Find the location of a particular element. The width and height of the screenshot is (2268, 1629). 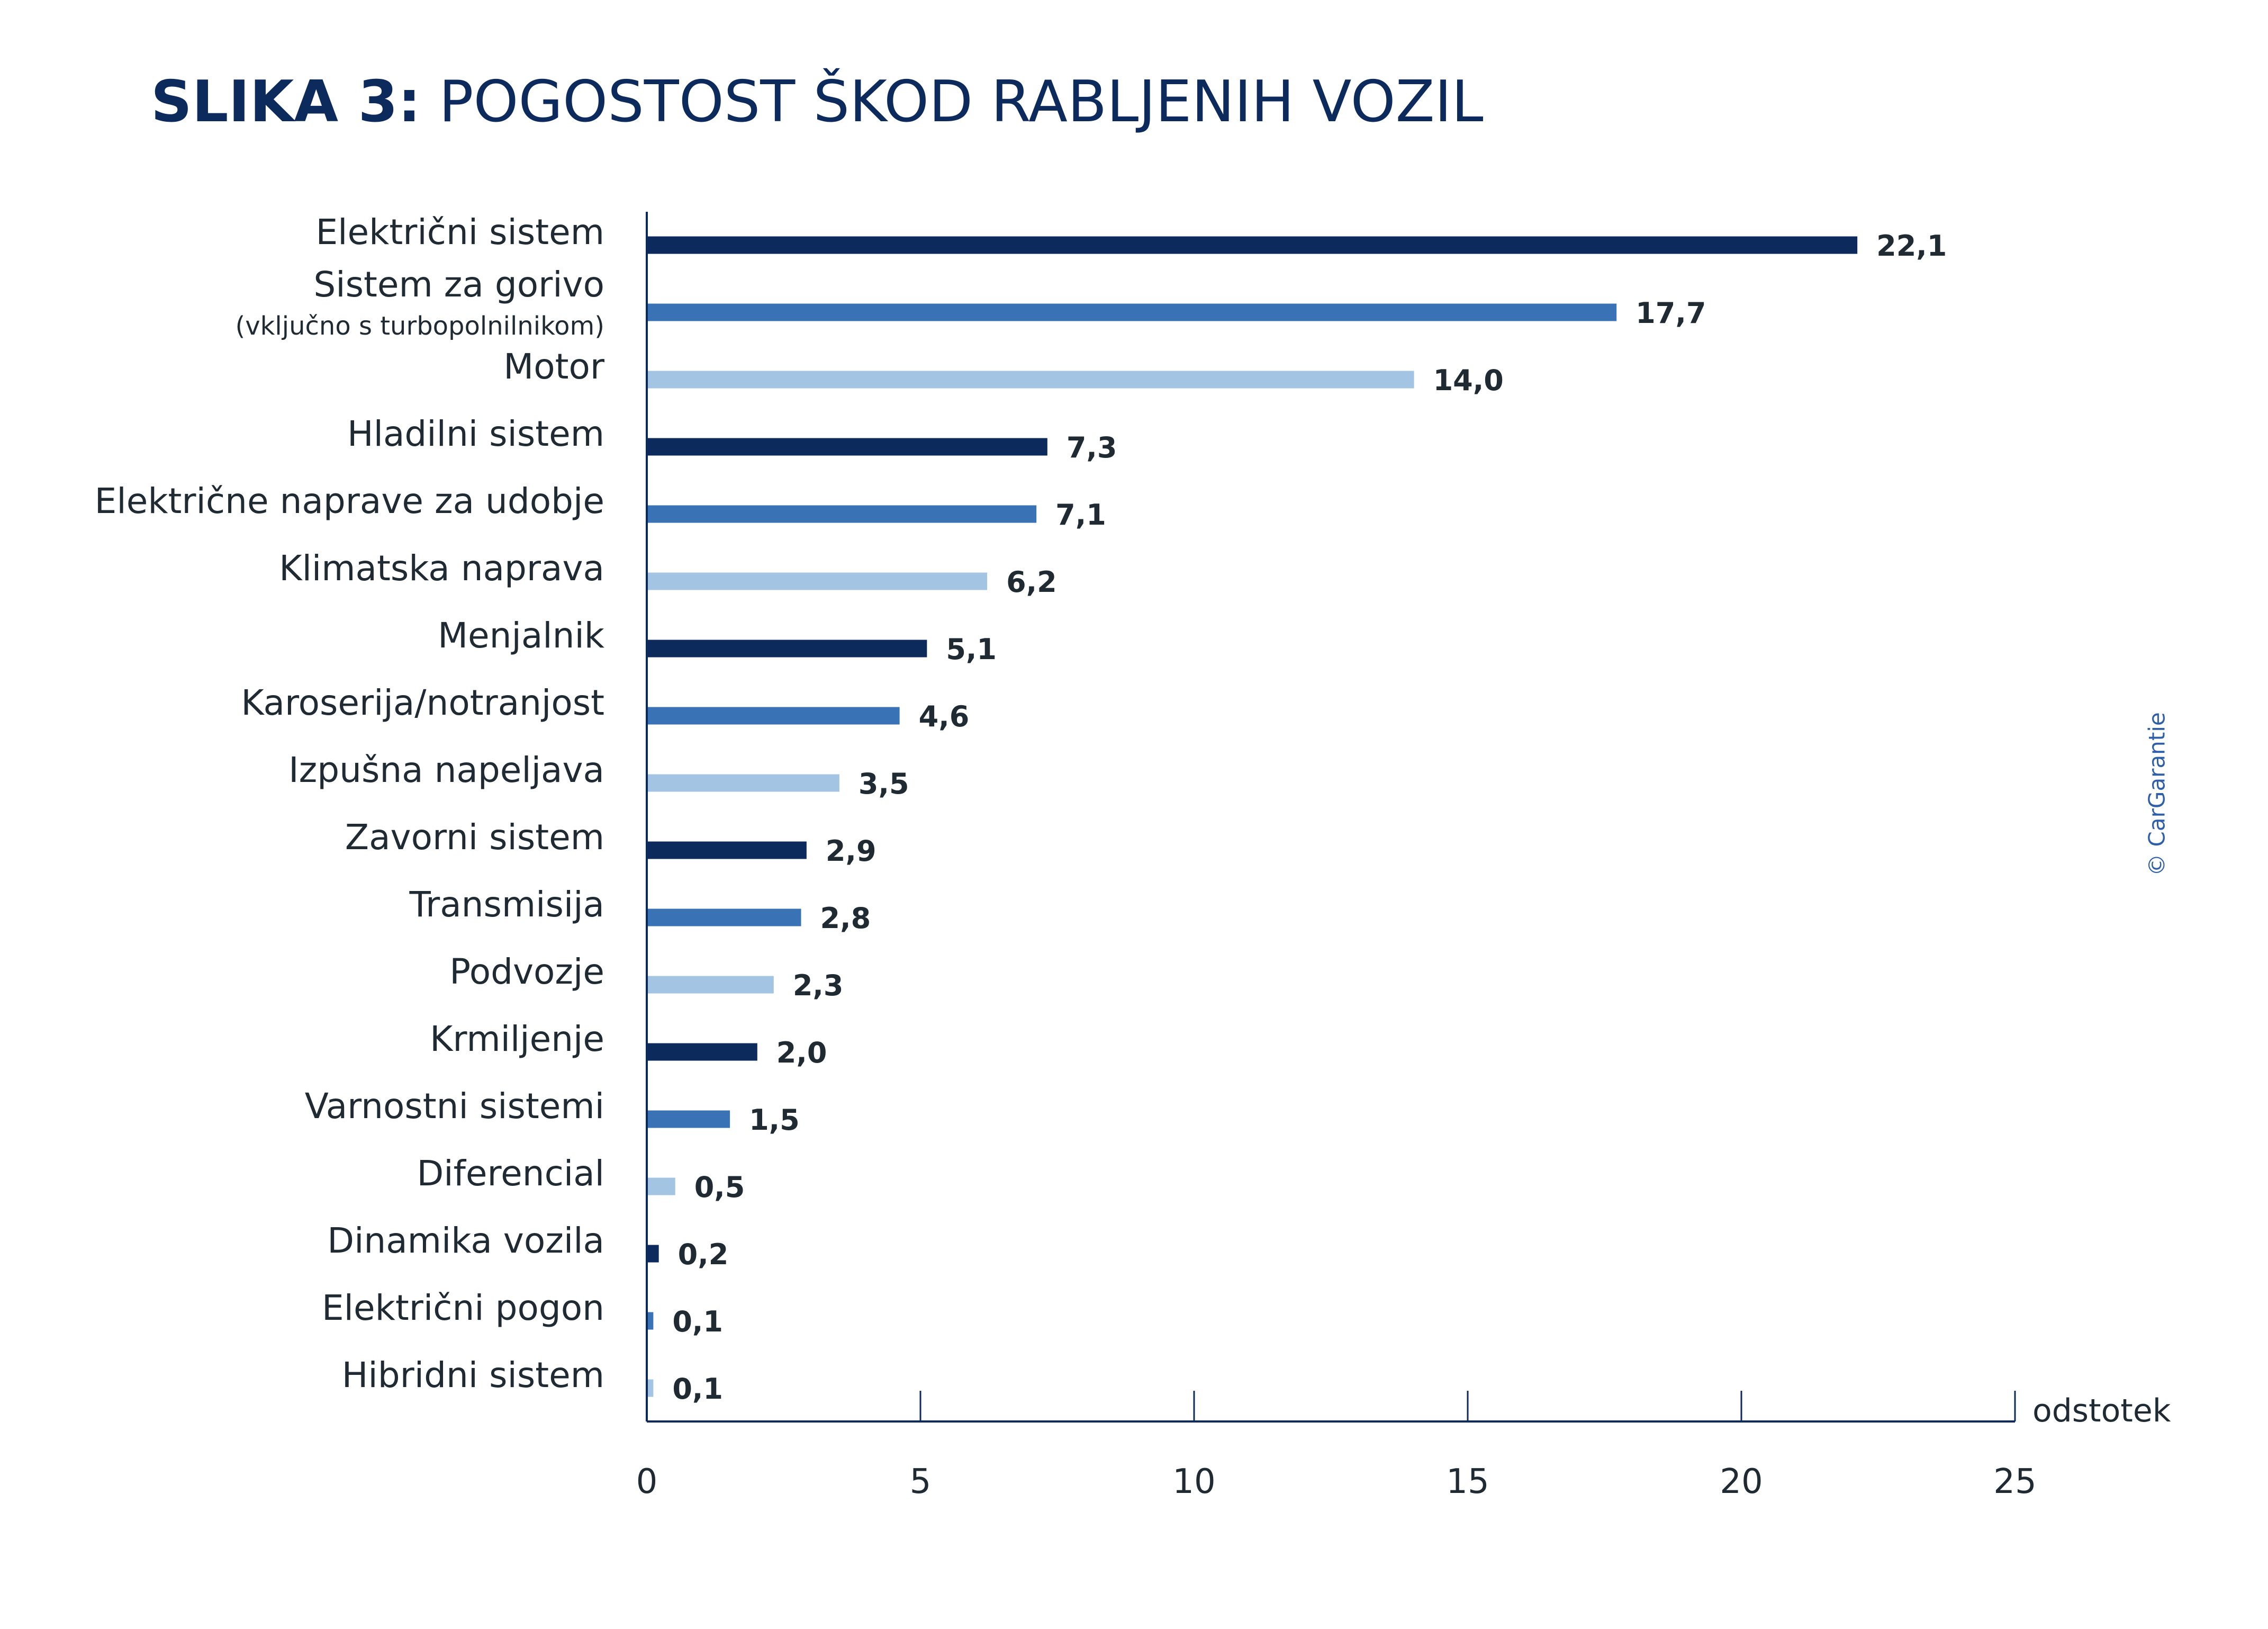

copyright-credit: © CarGarantie is located at coordinates (2157, 794).